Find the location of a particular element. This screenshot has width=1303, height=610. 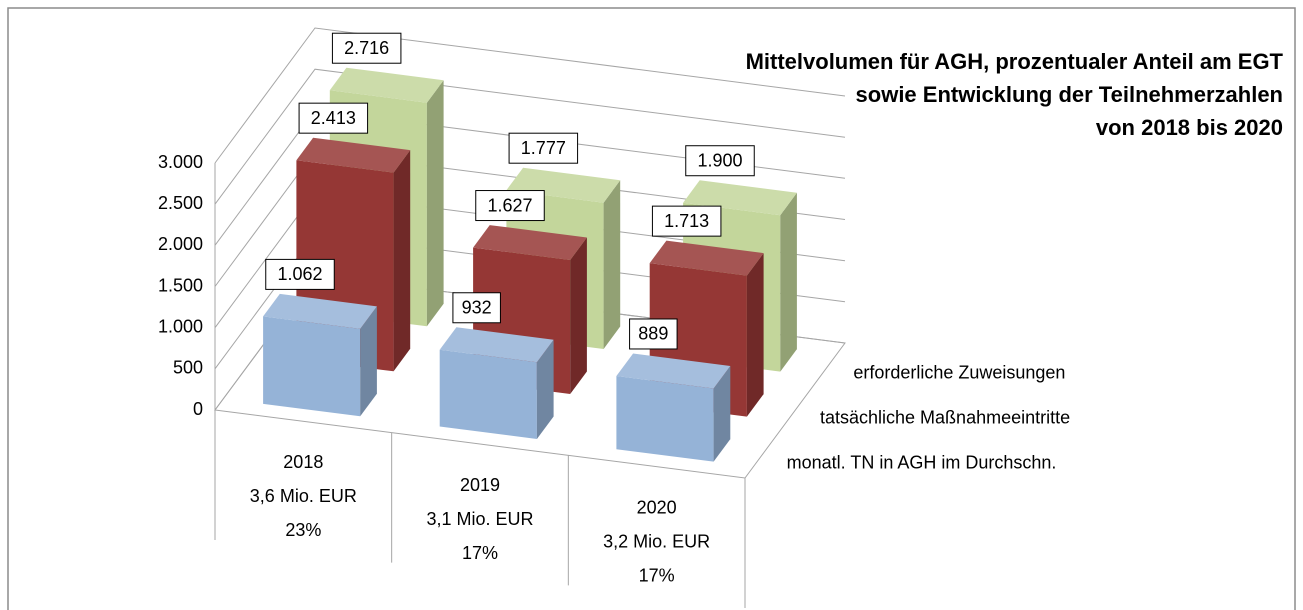

data-label: 2.413 is located at coordinates (333, 118).